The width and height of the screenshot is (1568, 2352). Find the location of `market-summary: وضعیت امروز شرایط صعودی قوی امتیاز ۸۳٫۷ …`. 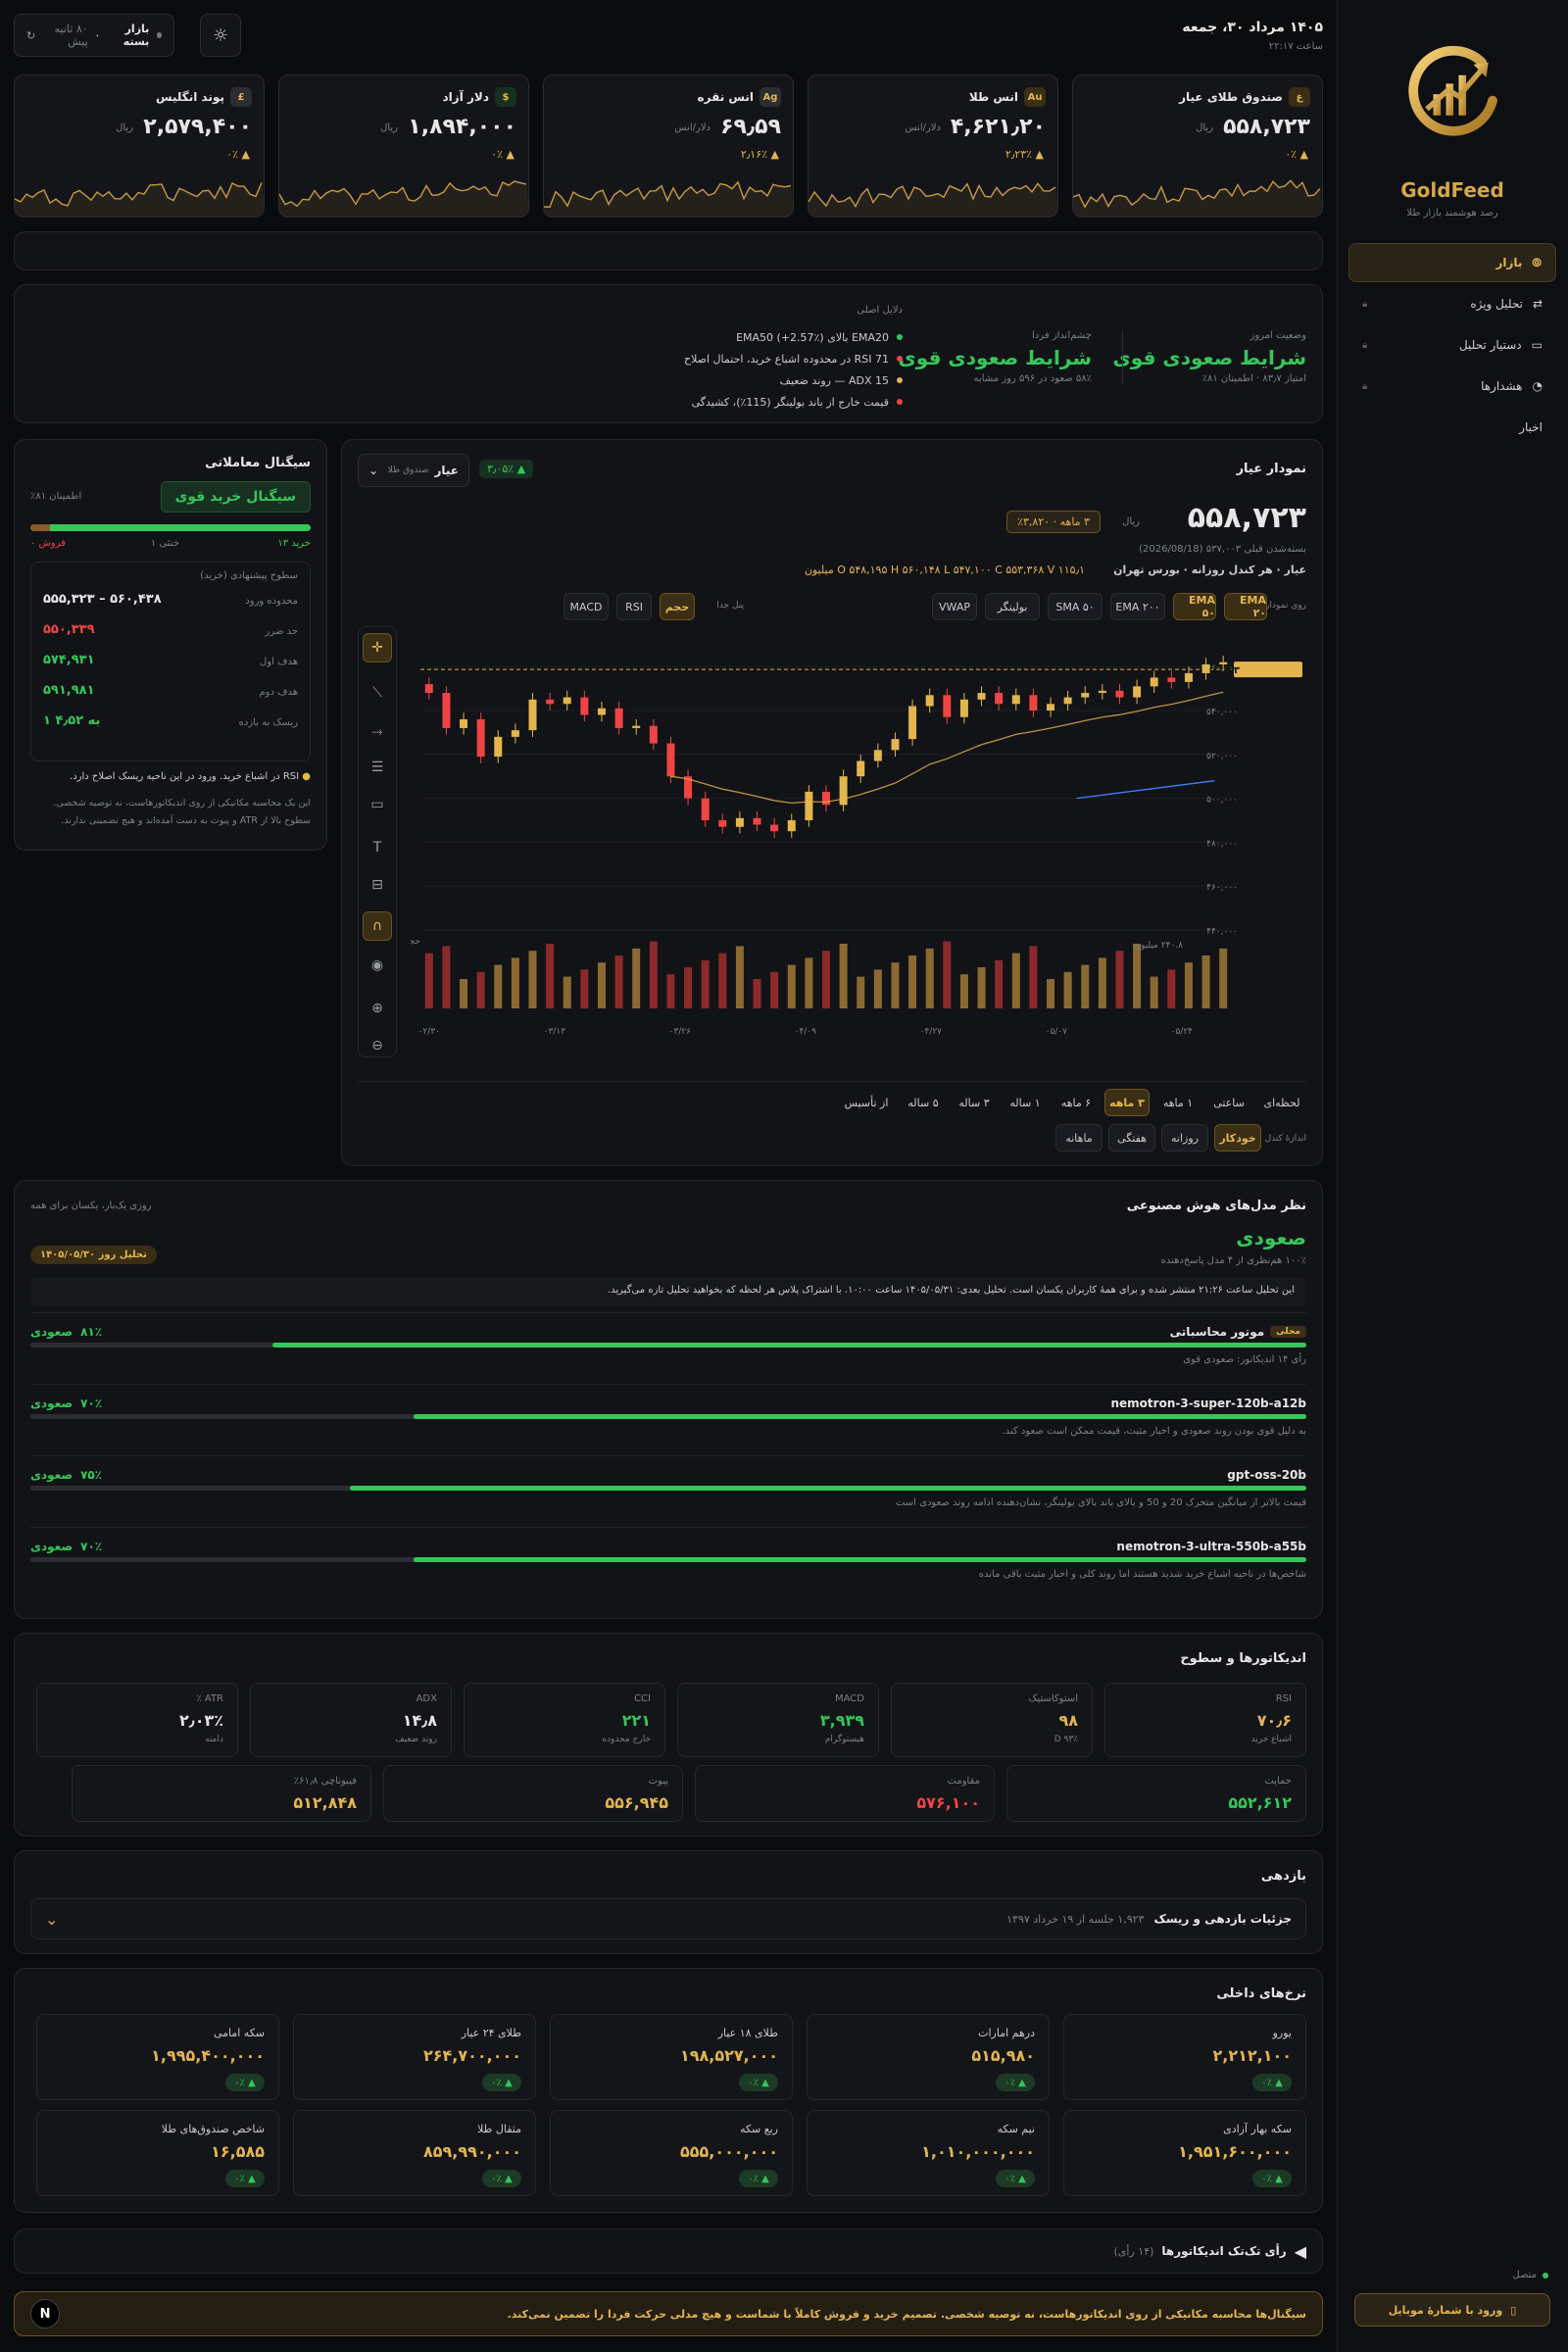

market-summary: وضعیت امروز شرایط صعودی قوی امتیاز ۸۳٫۷ … is located at coordinates (668, 353).